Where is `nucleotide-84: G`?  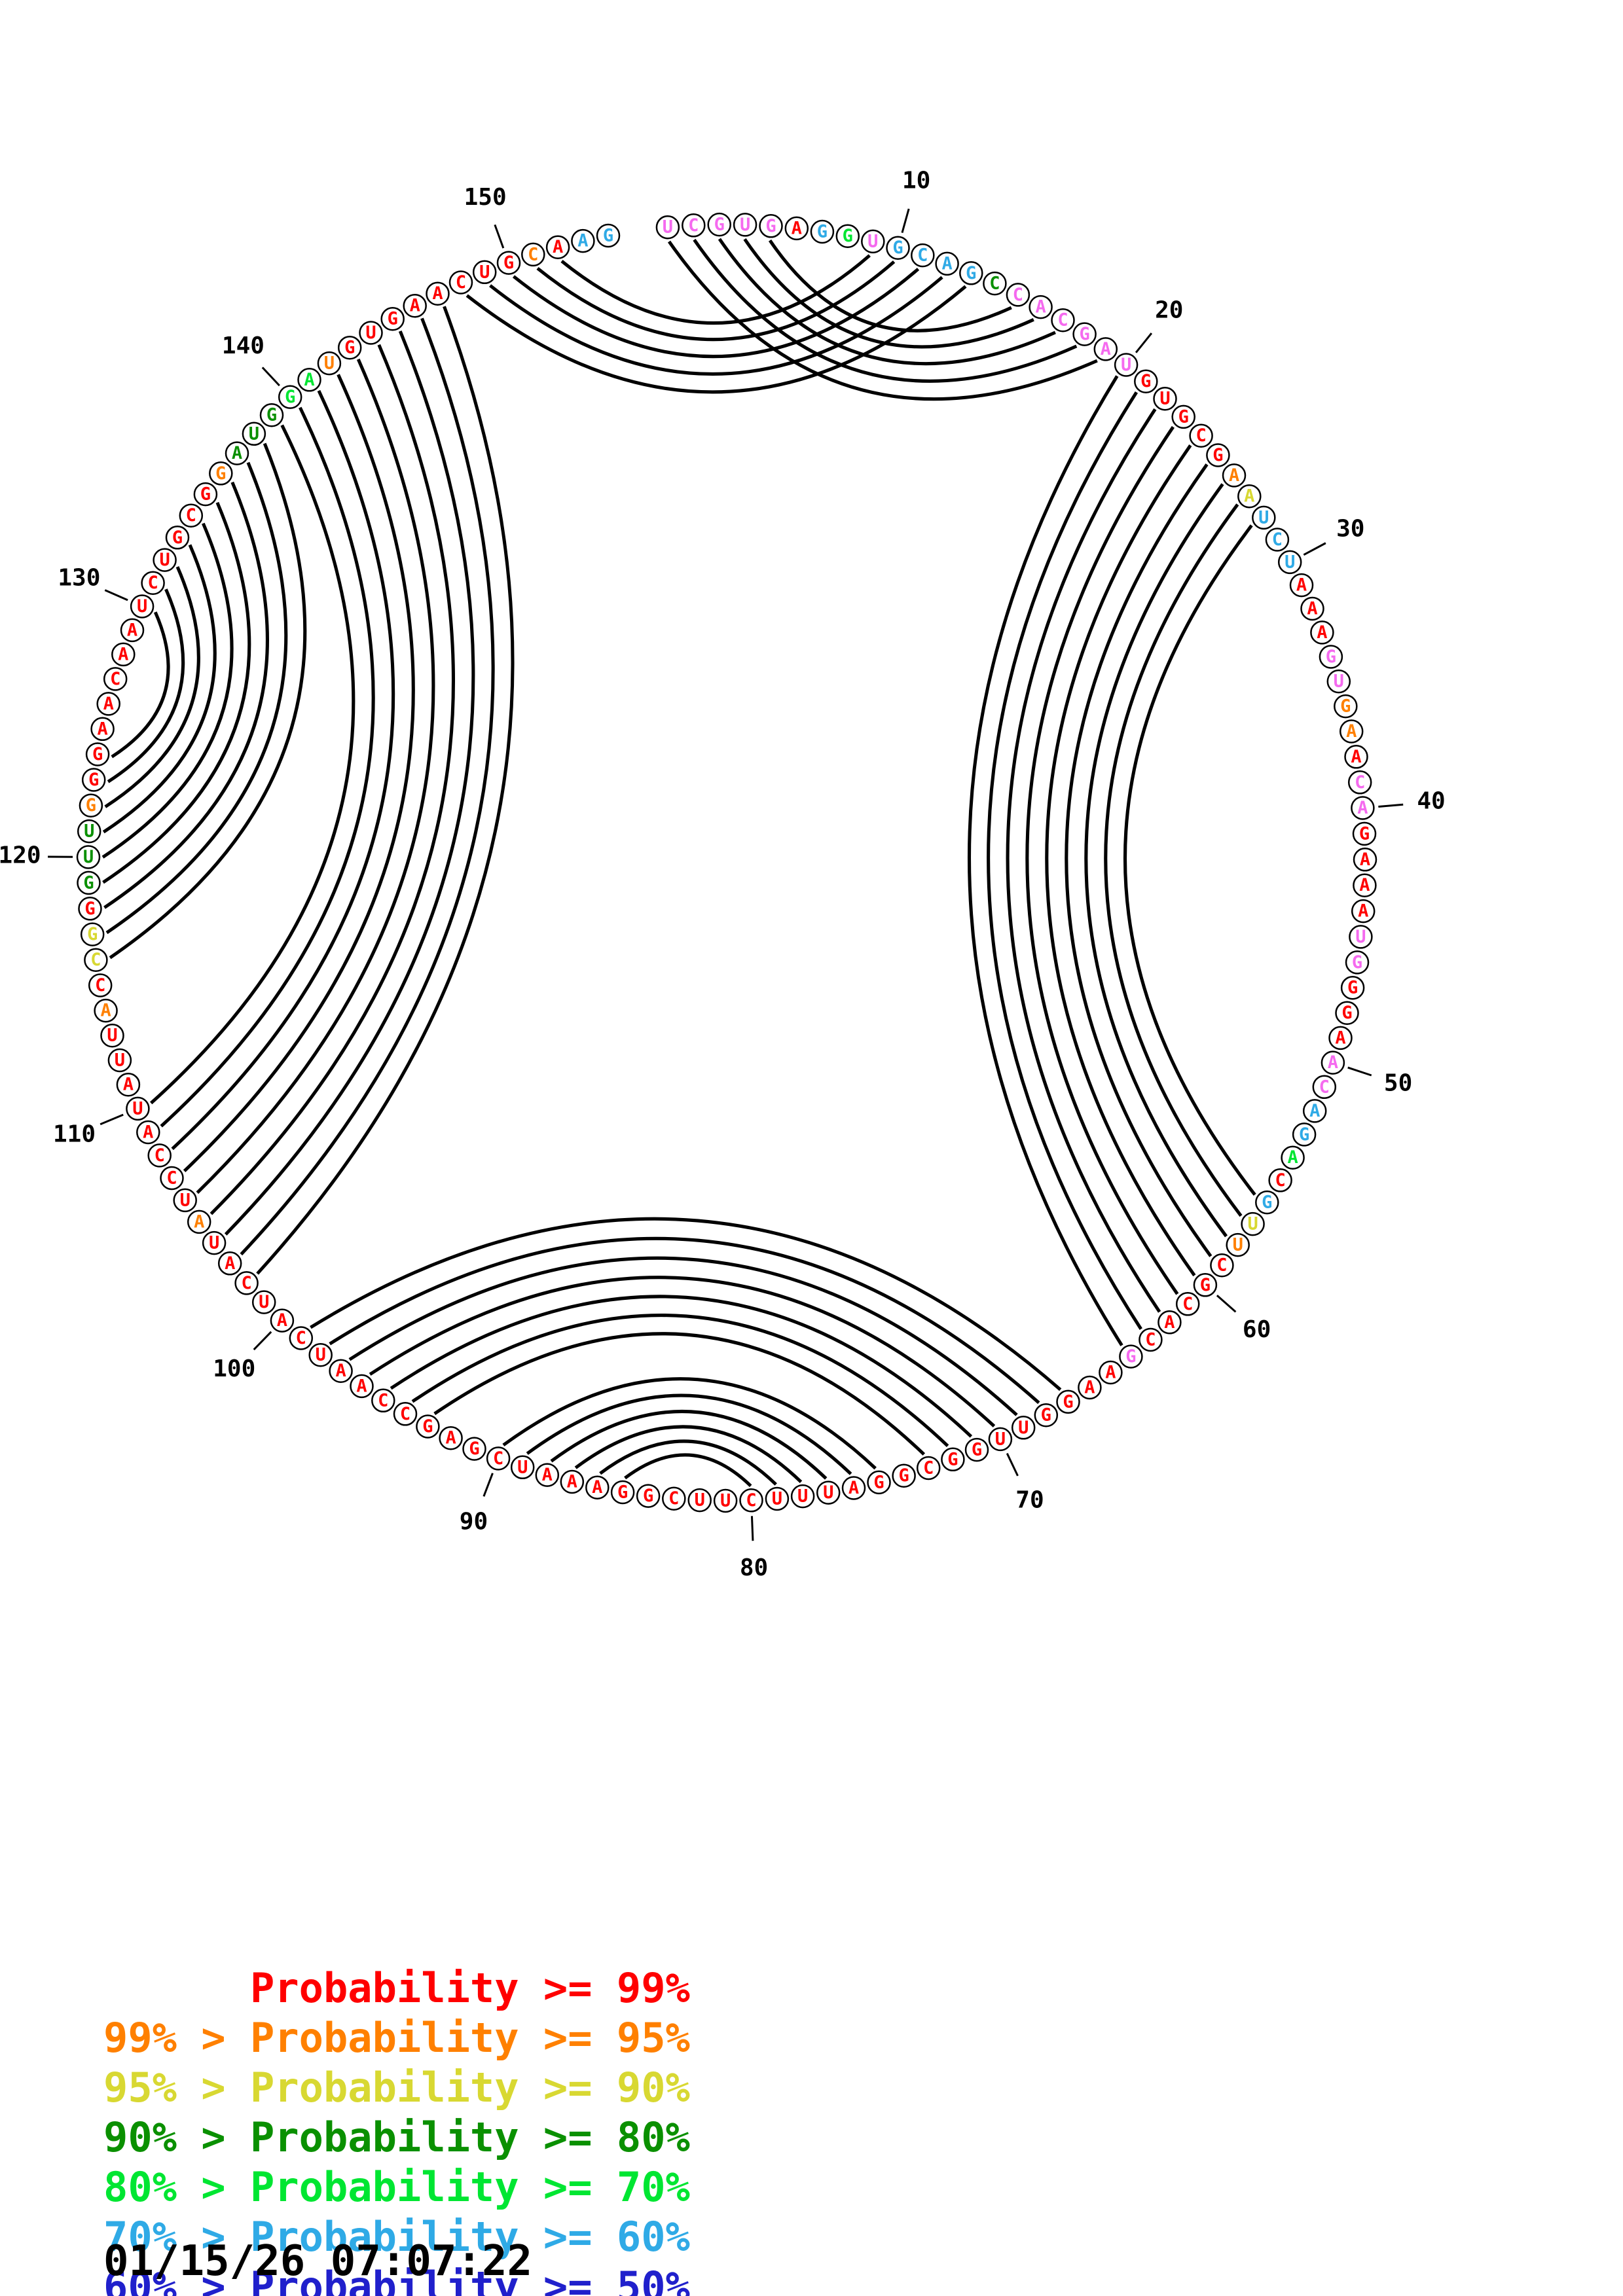
nucleotide-84: G is located at coordinates (648, 1496).